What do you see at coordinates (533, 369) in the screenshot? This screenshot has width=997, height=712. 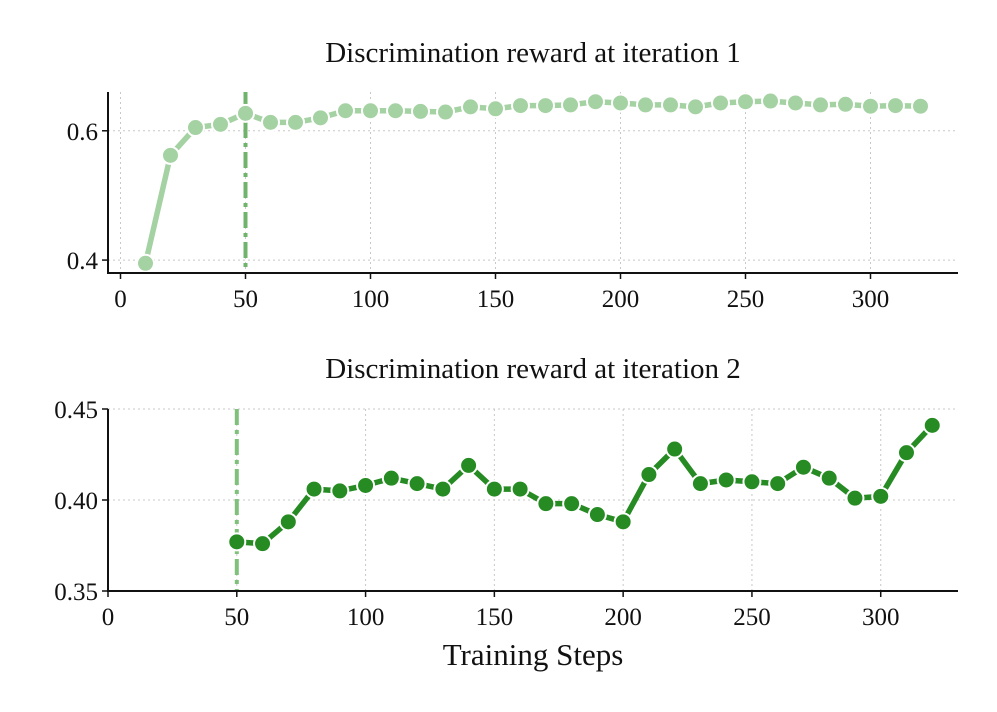 I see `chart-title-iteration-2: Discrimination reward at iteration 2` at bounding box center [533, 369].